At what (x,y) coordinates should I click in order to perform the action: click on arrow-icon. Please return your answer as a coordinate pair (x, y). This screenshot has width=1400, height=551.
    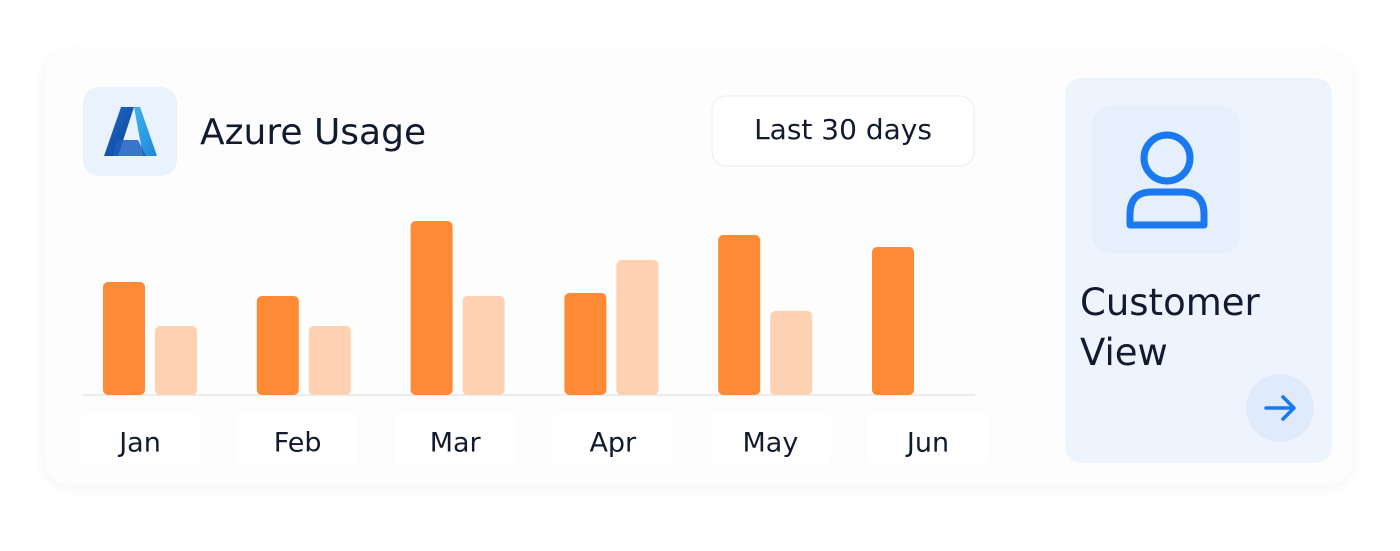
    Looking at the image, I should click on (1280, 408).